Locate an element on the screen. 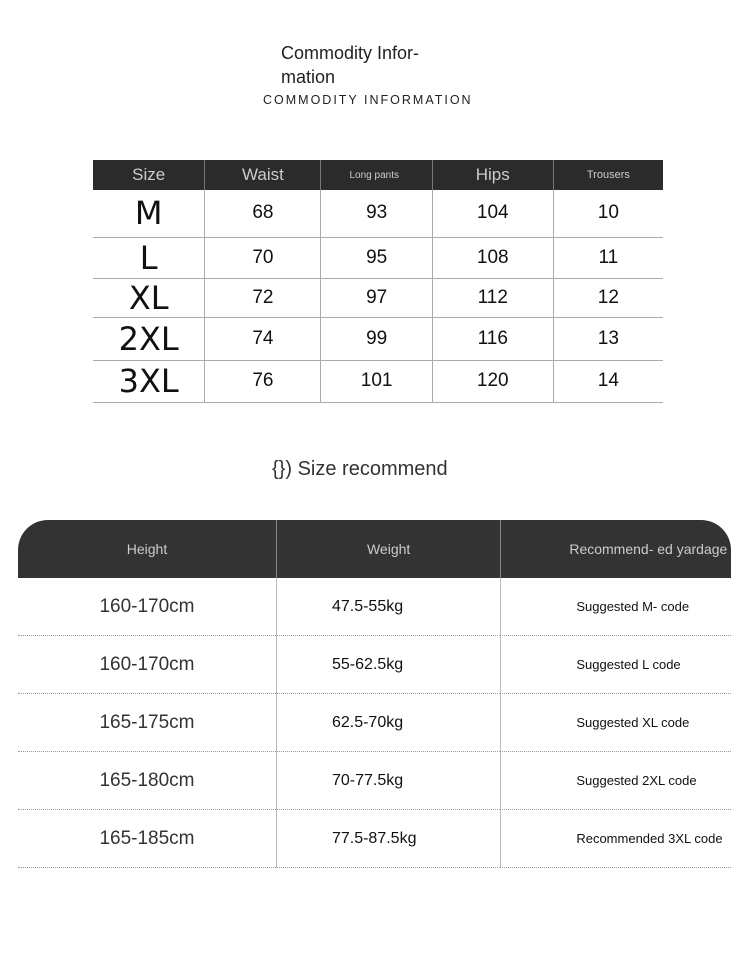  value-cell: 108 is located at coordinates (492, 258).